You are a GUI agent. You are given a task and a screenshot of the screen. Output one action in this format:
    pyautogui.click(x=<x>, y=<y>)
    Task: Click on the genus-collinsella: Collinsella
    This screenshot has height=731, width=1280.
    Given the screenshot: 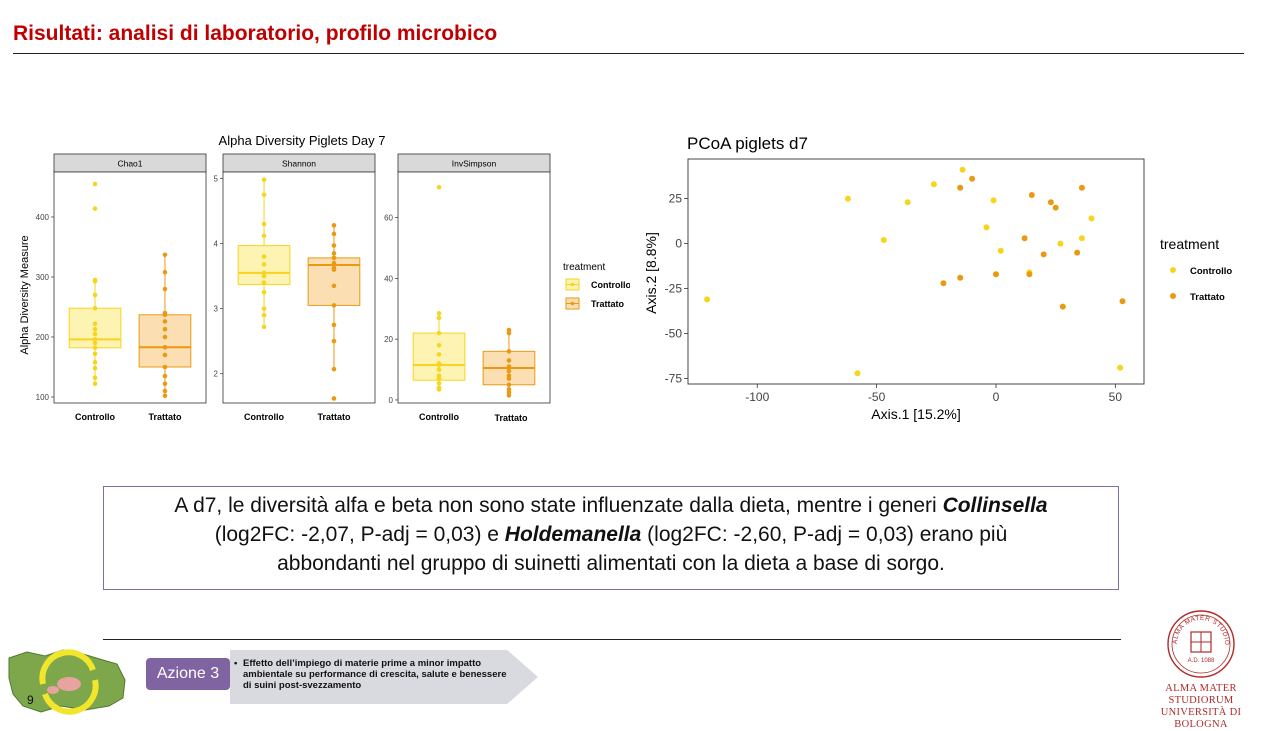 What is the action you would take?
    pyautogui.click(x=995, y=505)
    